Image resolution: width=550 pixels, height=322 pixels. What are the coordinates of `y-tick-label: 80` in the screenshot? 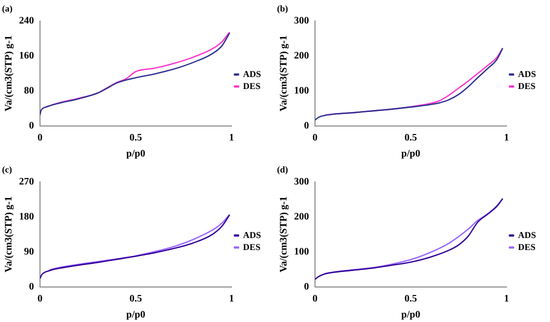 It's located at (29, 91).